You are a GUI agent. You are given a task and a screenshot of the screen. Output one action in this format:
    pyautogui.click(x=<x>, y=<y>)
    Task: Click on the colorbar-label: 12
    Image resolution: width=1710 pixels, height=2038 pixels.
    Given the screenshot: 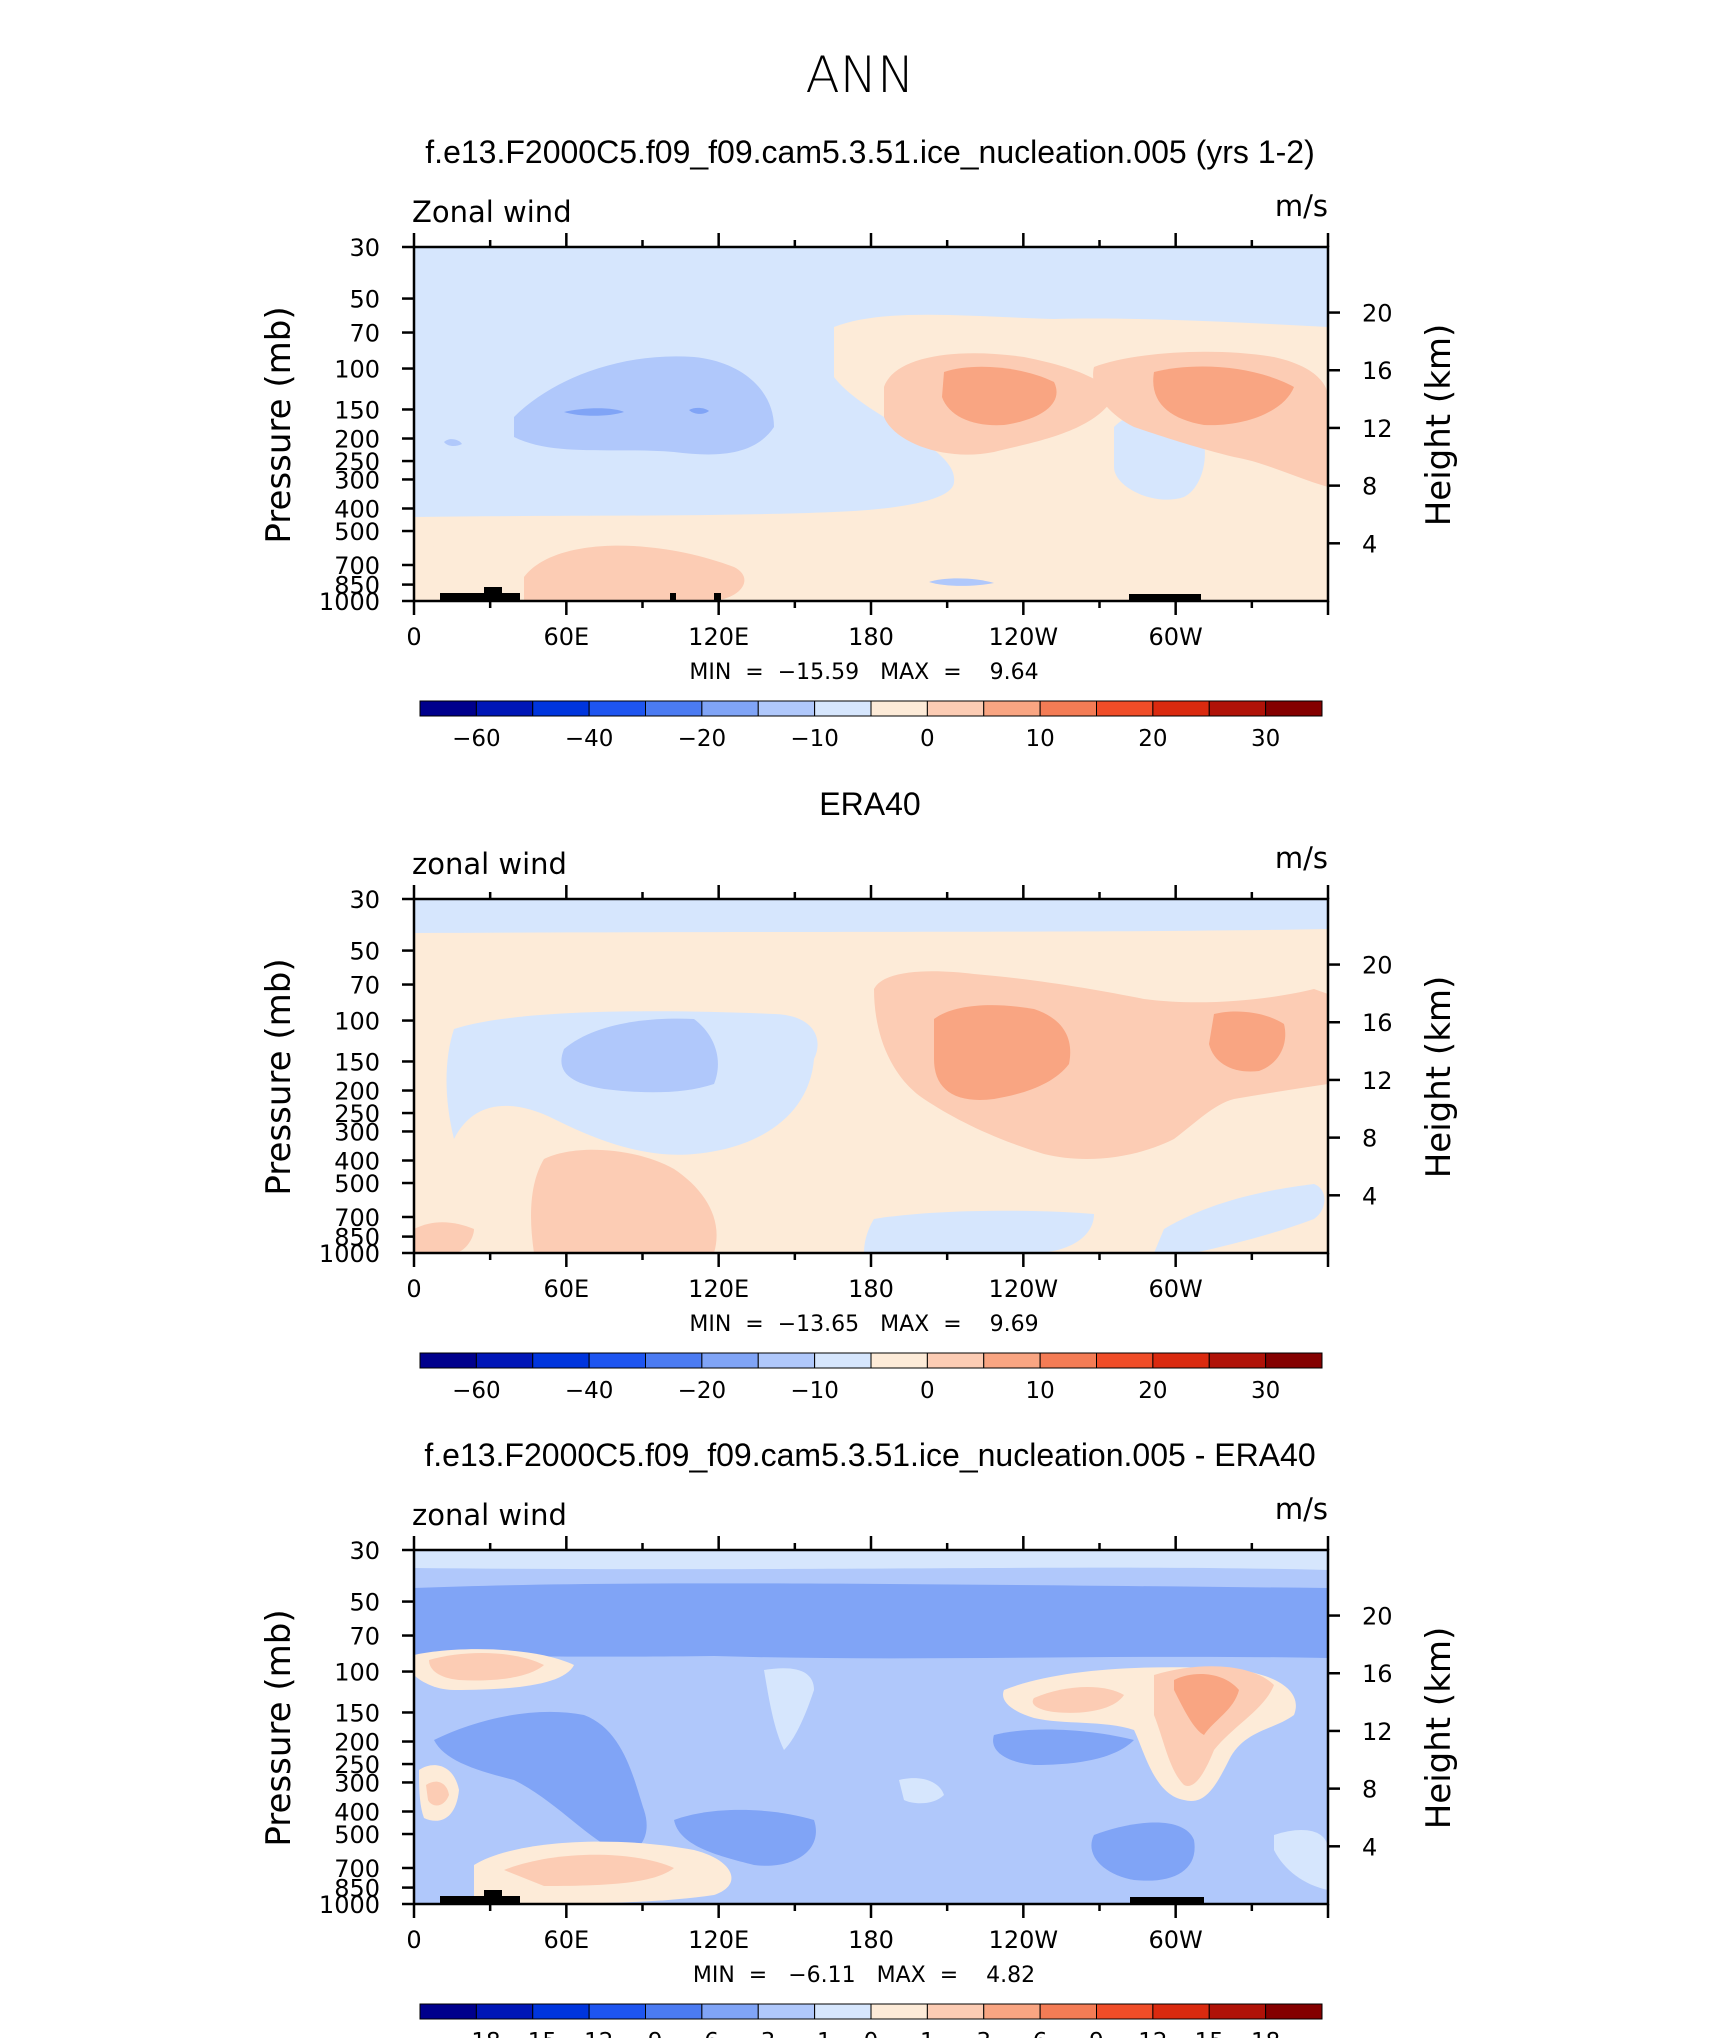 What is the action you would take?
    pyautogui.click(x=1152, y=2033)
    